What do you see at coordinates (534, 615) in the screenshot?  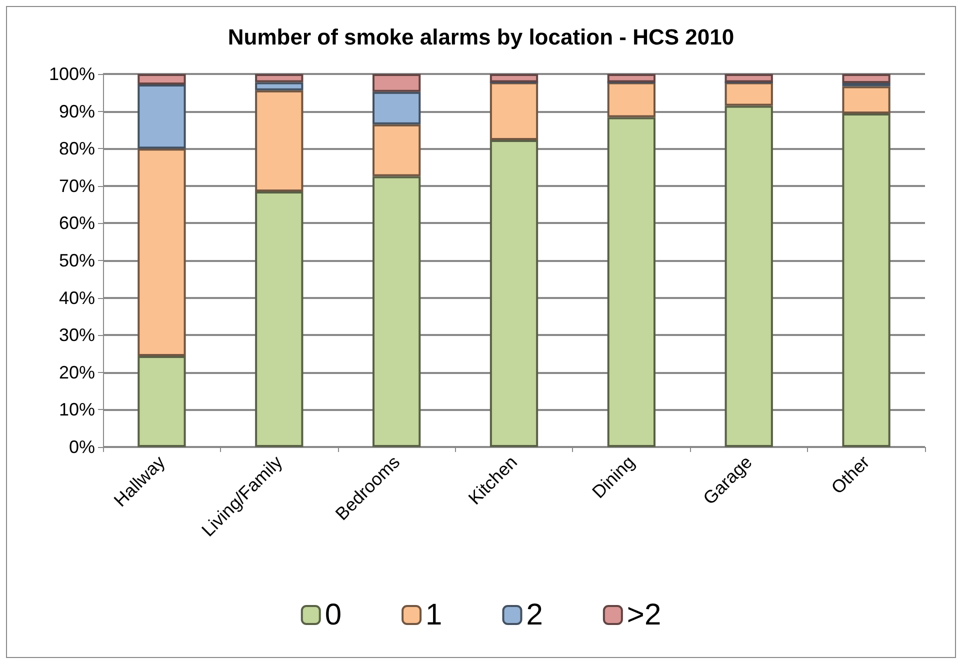 I see `legend-label: 2` at bounding box center [534, 615].